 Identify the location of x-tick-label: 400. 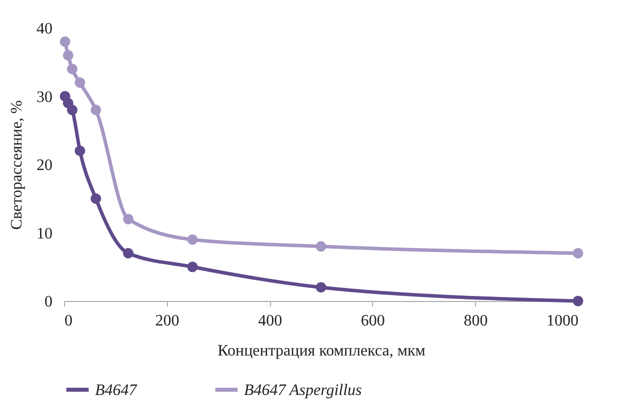
(270, 321).